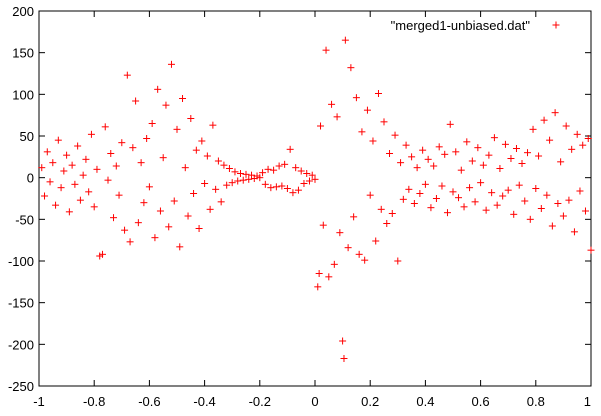  Describe the element at coordinates (461, 25) in the screenshot. I see `legend-label: "merged1-unbiased.dat"` at that location.